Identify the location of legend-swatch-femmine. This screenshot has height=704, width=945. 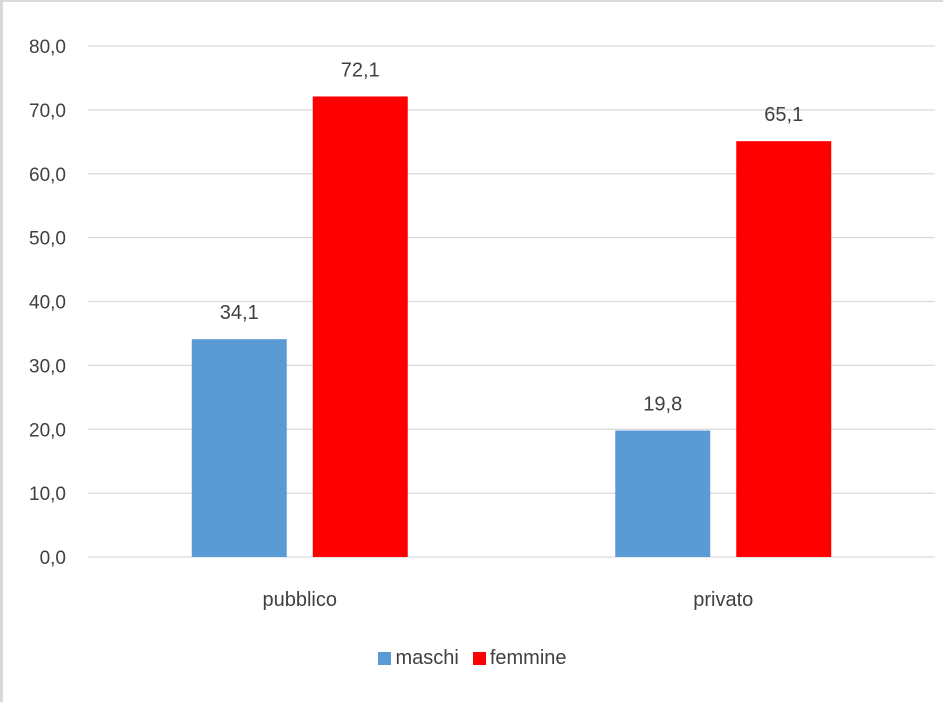
(479, 658).